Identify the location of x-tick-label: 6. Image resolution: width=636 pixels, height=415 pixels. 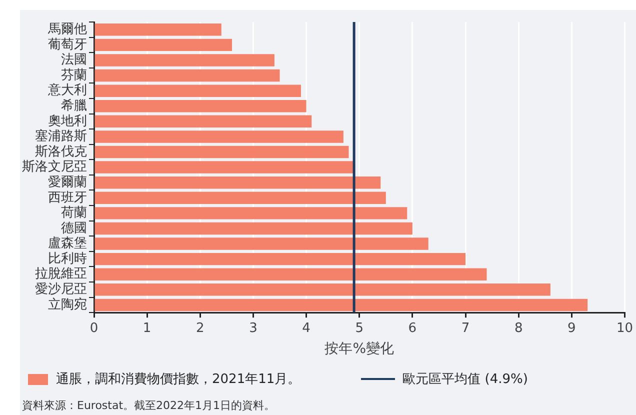
(412, 328).